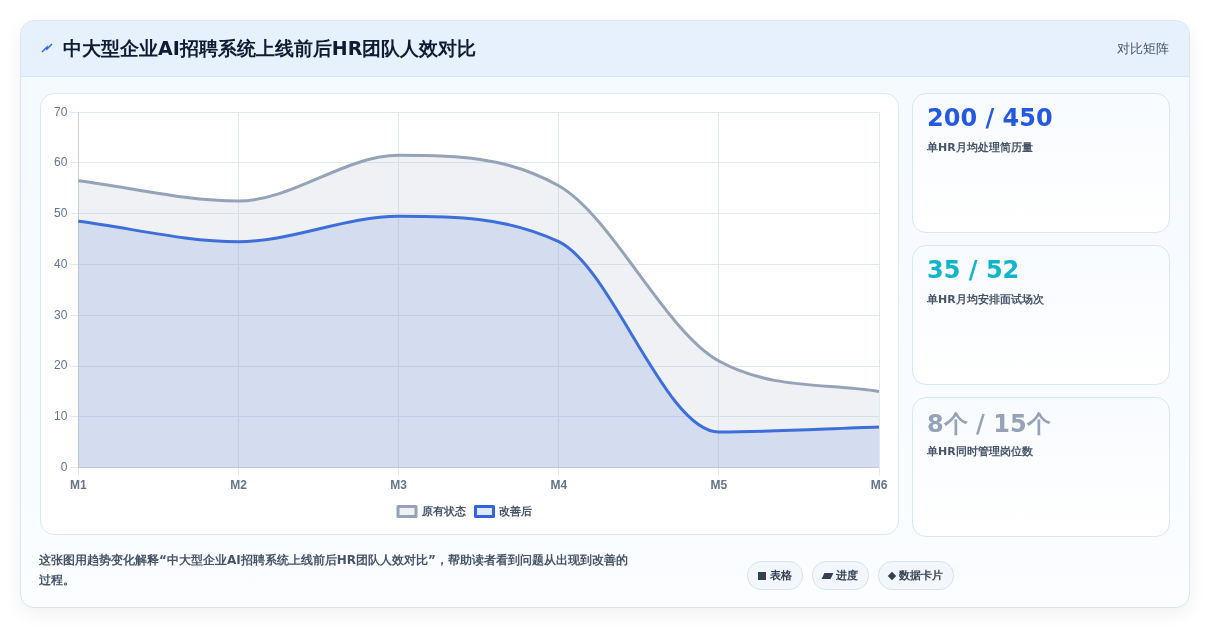 This screenshot has width=1210, height=628. I want to click on y-tick-label: 40, so click(60, 263).